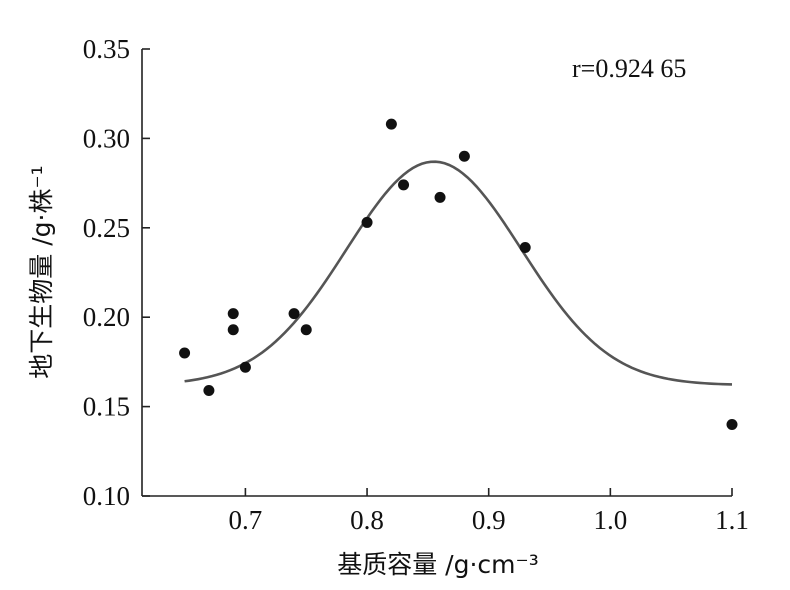 Image resolution: width=790 pixels, height=590 pixels. What do you see at coordinates (116, 272) in the screenshot?
I see `y-axis-ticks: 0.10 0.15 0.20 0.25 0.30 0.35` at bounding box center [116, 272].